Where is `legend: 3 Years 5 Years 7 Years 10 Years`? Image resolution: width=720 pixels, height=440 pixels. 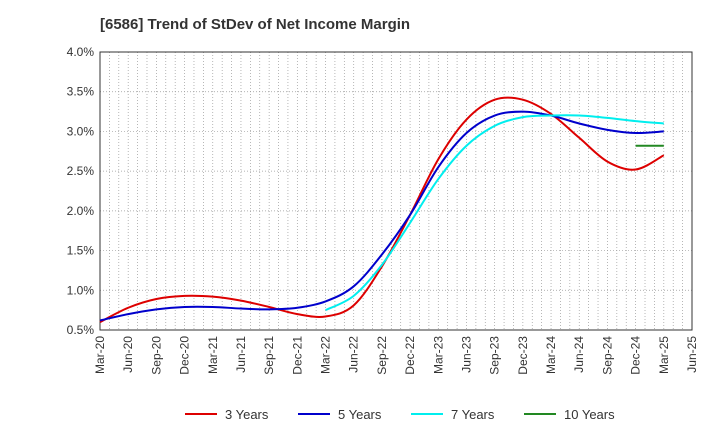 legend: 3 Years 5 Years 7 Years 10 Years is located at coordinates (400, 414).